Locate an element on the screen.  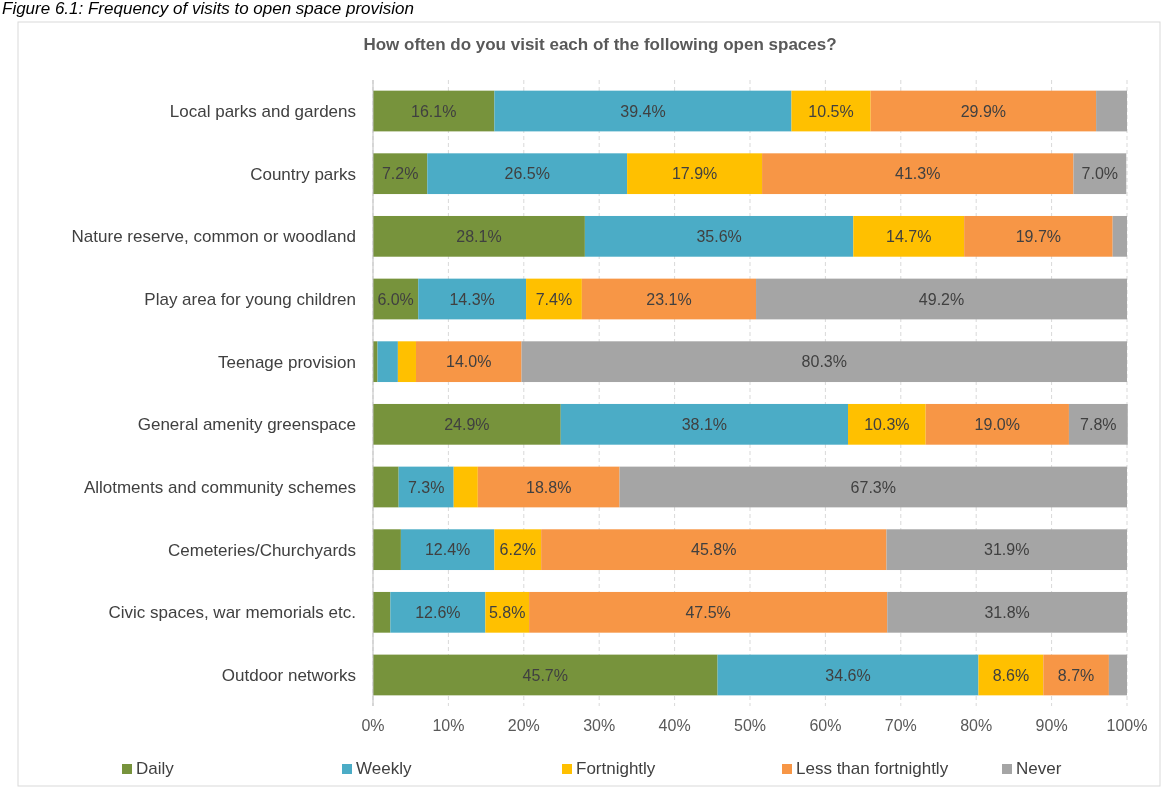
data-label: 31.8% is located at coordinates (1007, 612).